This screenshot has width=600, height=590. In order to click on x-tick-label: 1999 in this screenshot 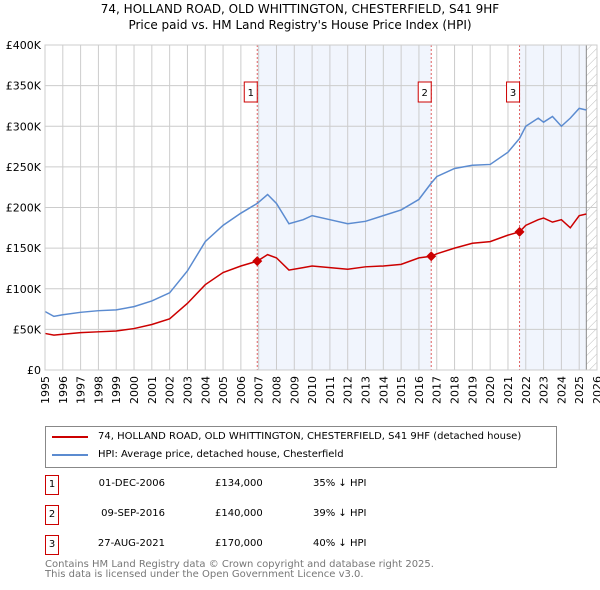, I will do `click(116, 390)`.